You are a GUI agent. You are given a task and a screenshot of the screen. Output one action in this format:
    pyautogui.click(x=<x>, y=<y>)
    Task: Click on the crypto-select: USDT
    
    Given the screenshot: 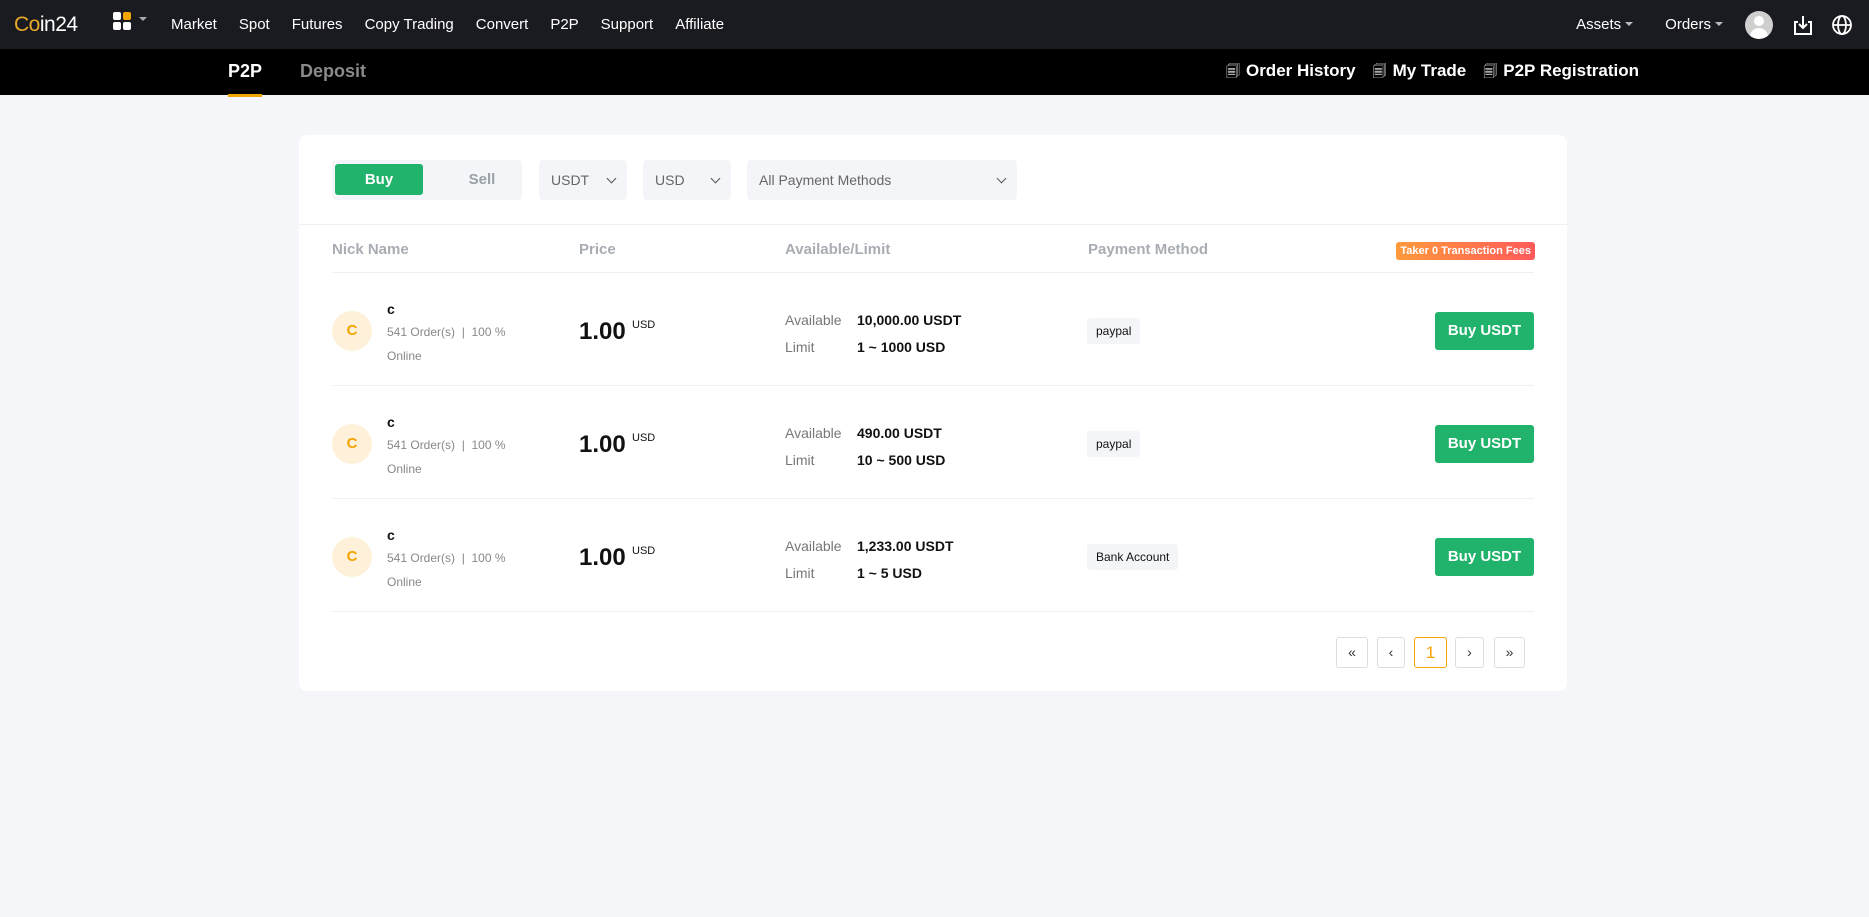 What is the action you would take?
    pyautogui.click(x=583, y=180)
    